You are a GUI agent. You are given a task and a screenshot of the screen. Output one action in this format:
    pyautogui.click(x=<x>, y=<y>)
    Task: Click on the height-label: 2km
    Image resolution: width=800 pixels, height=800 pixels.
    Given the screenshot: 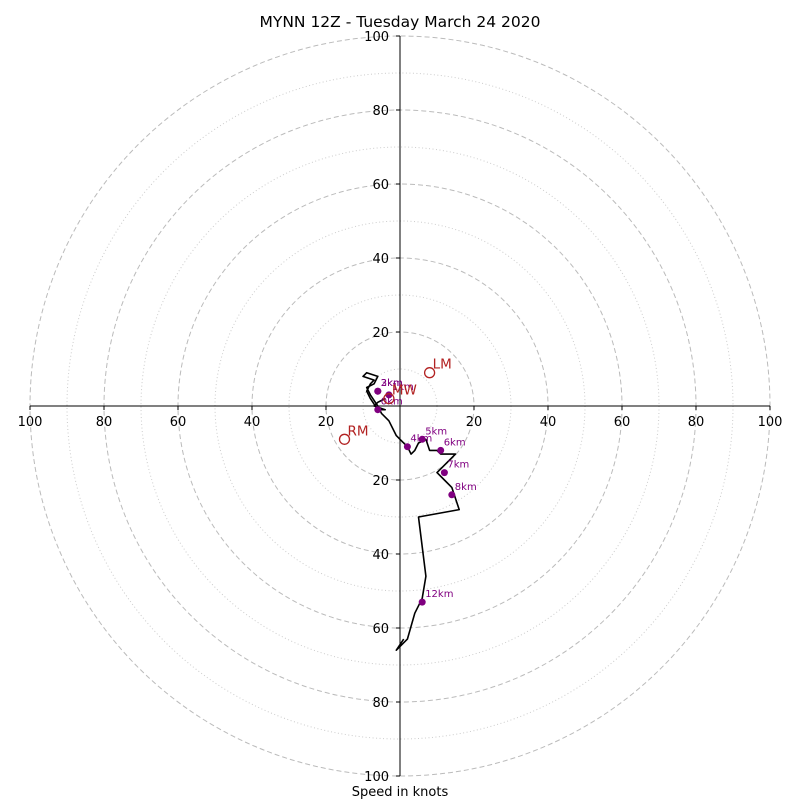 What is the action you would take?
    pyautogui.click(x=392, y=383)
    